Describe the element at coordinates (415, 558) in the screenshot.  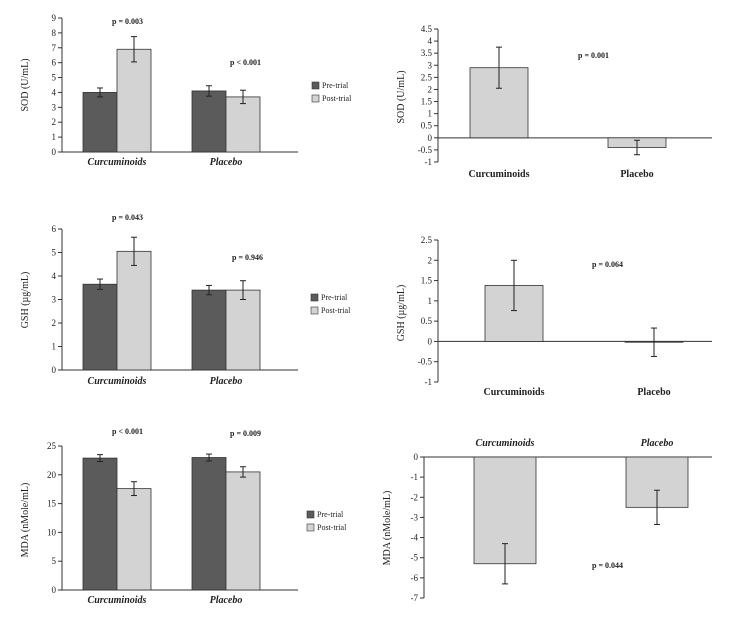
I see `y-tick-label: -5` at that location.